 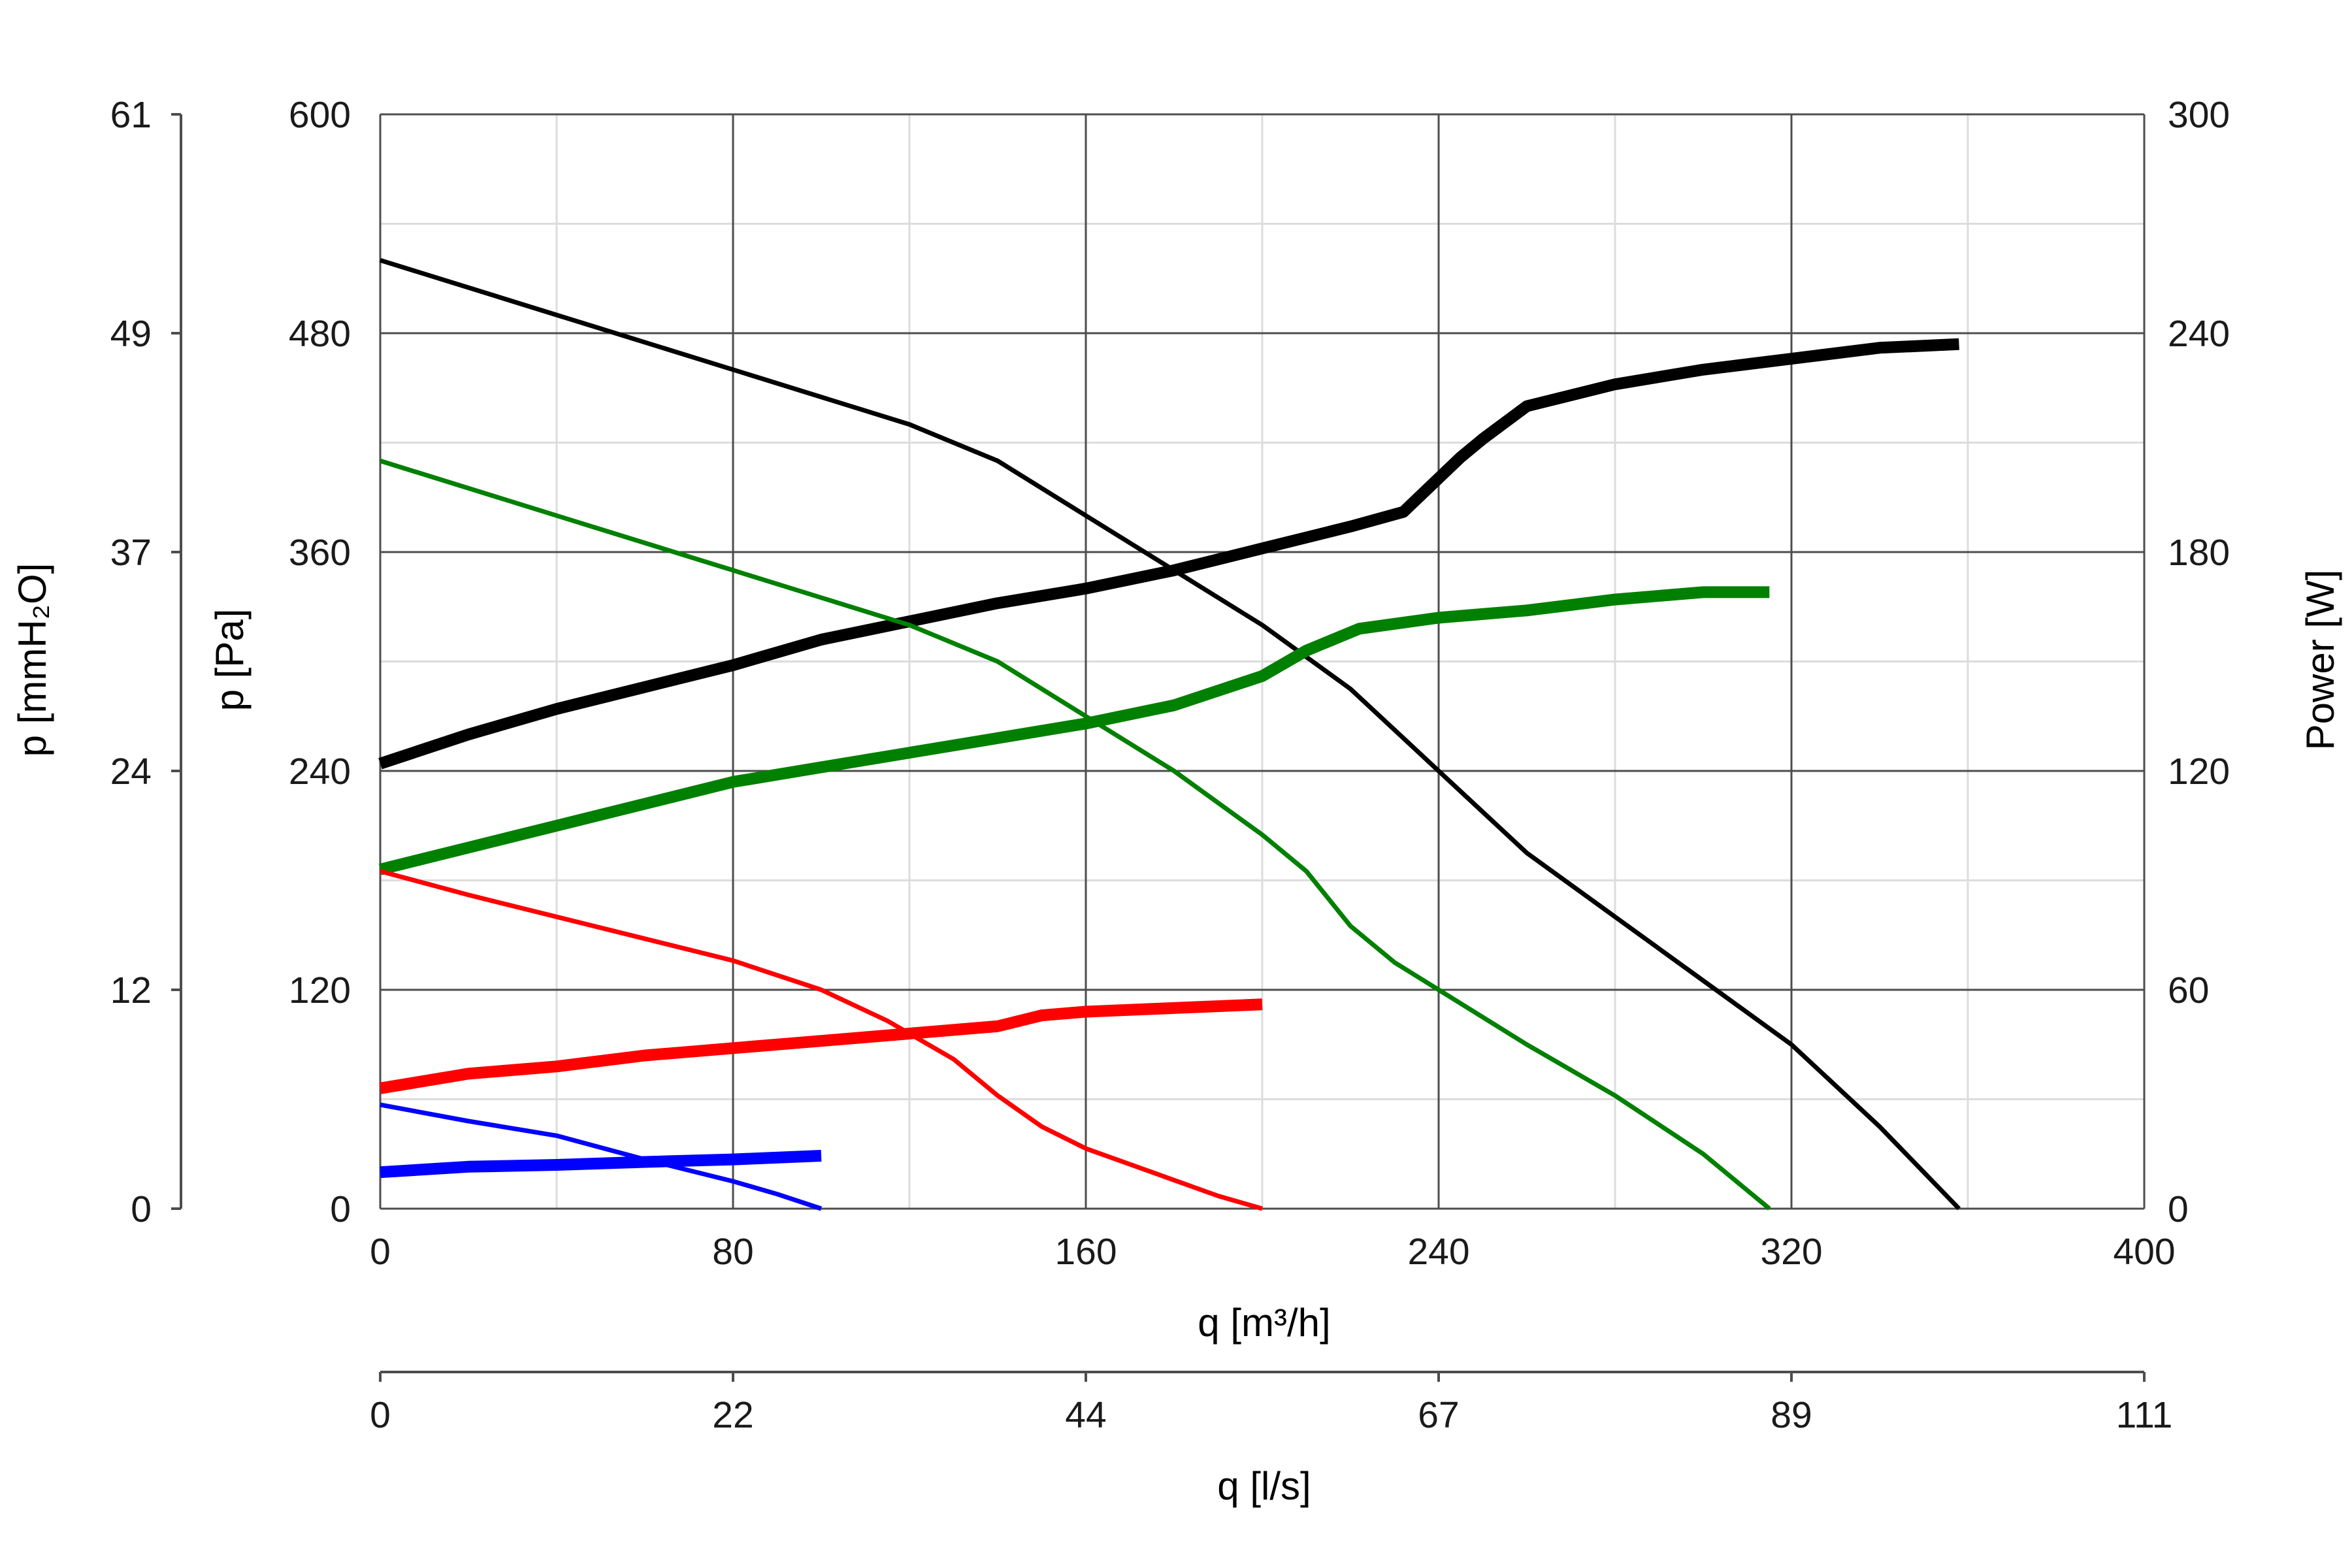 What do you see at coordinates (2199, 115) in the screenshot?
I see `y-right-tick-label: 300` at bounding box center [2199, 115].